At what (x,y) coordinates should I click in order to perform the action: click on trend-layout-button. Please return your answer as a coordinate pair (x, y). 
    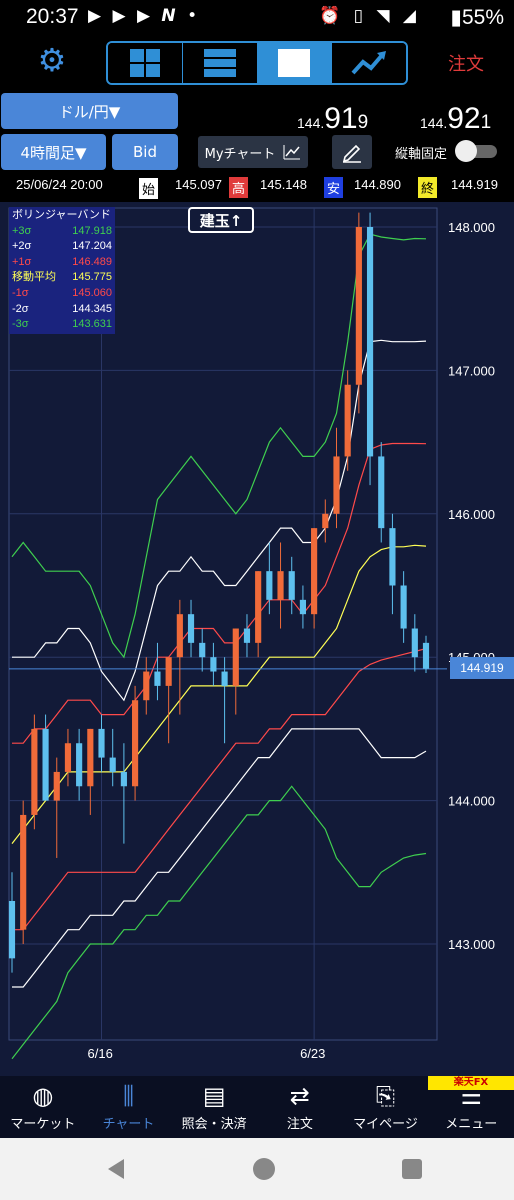
    Looking at the image, I should click on (369, 63).